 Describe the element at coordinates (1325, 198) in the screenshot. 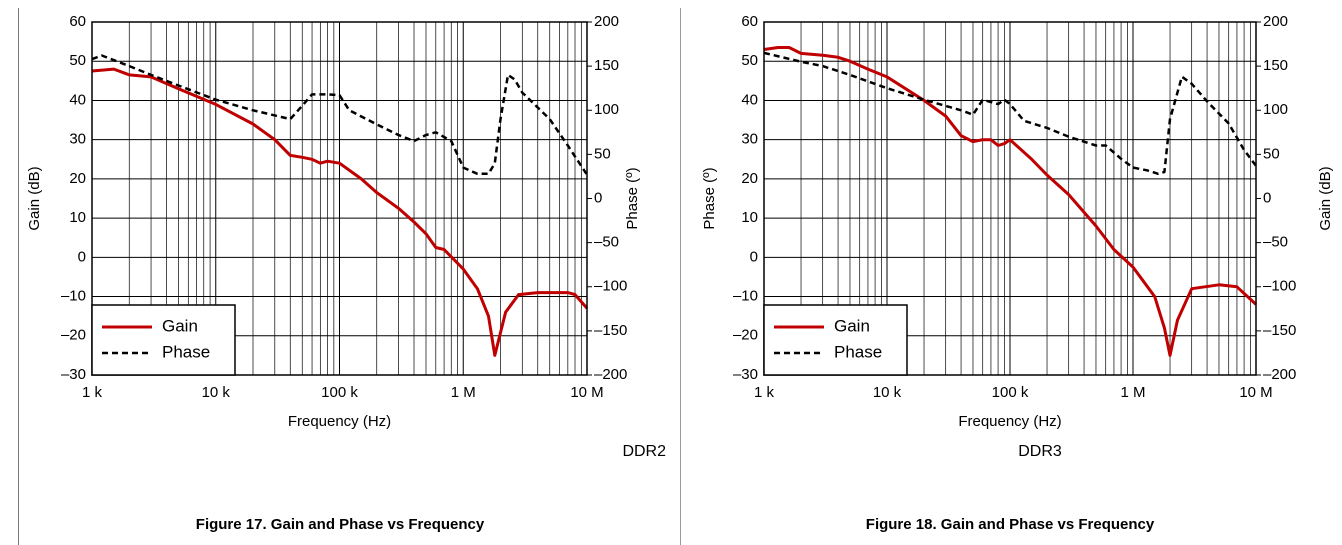

I see `y2-axis-label: Gain (dB)` at that location.